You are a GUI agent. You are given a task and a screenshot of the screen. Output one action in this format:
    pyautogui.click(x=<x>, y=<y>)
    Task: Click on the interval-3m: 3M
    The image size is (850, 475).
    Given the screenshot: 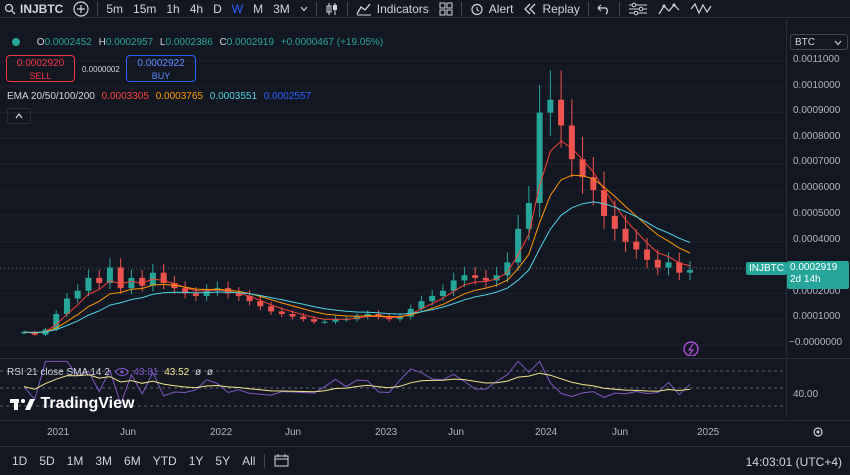 What is the action you would take?
    pyautogui.click(x=281, y=8)
    